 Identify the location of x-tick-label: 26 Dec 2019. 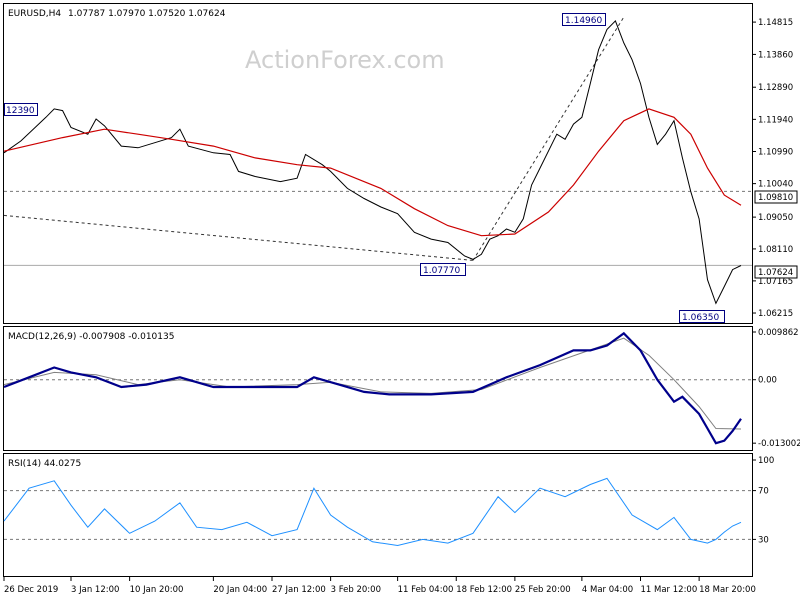
(31, 590).